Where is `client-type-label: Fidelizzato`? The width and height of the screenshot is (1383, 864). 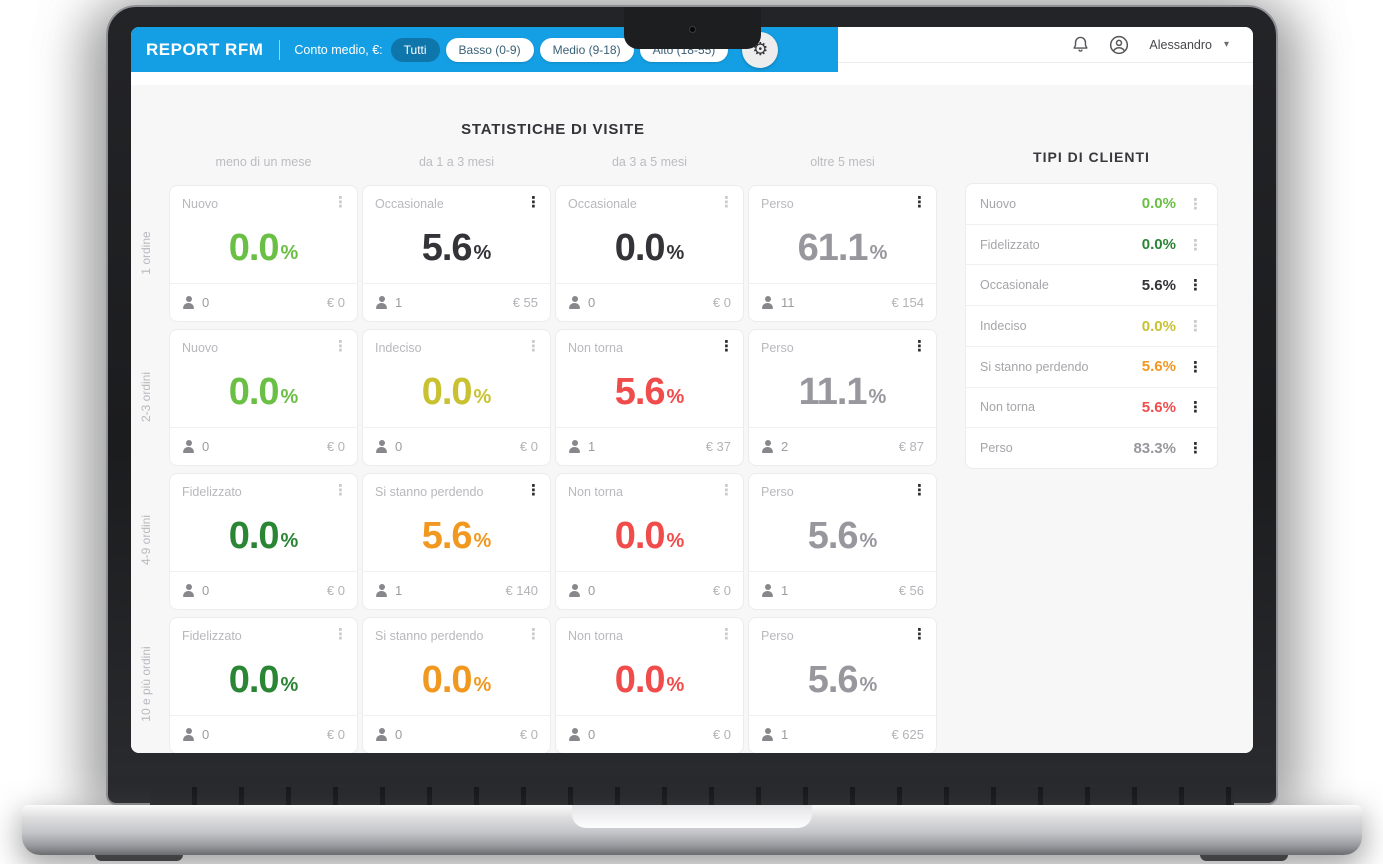 client-type-label: Fidelizzato is located at coordinates (1010, 244).